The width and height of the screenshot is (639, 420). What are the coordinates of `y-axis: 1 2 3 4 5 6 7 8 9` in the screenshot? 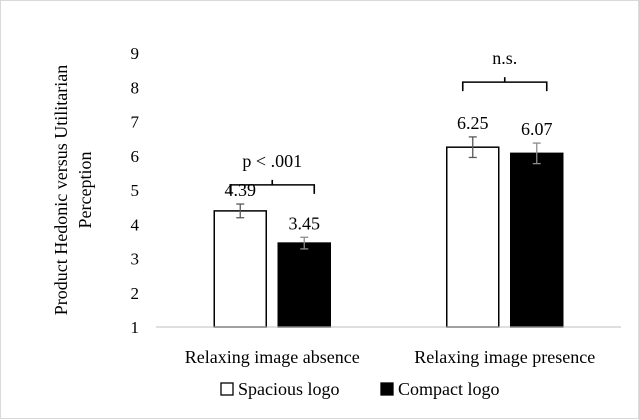 It's located at (135, 190).